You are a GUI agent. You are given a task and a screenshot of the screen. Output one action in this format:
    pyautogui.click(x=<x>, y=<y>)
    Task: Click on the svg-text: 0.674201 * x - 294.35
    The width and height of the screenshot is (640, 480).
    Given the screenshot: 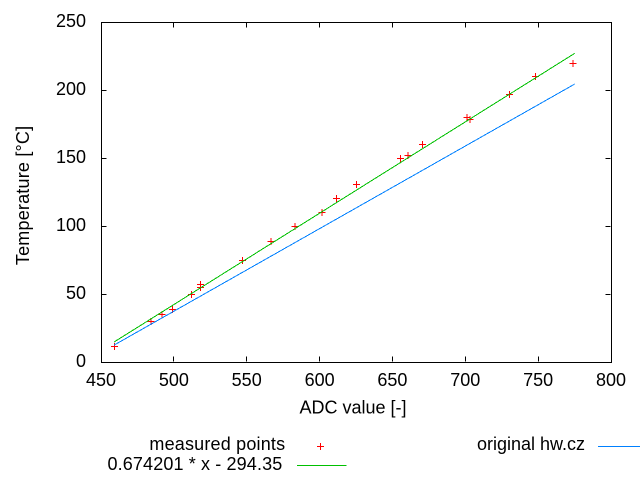 What is the action you would take?
    pyautogui.click(x=195, y=464)
    